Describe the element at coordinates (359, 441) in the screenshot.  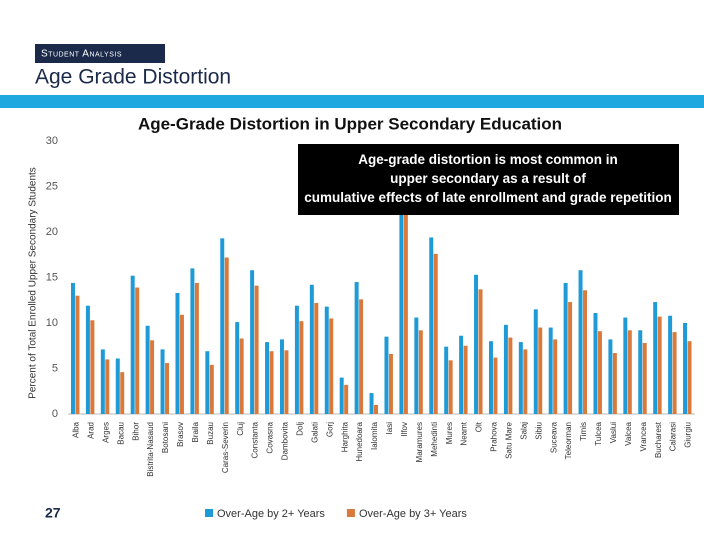
I see `x-tick-label: Hunedoara` at that location.